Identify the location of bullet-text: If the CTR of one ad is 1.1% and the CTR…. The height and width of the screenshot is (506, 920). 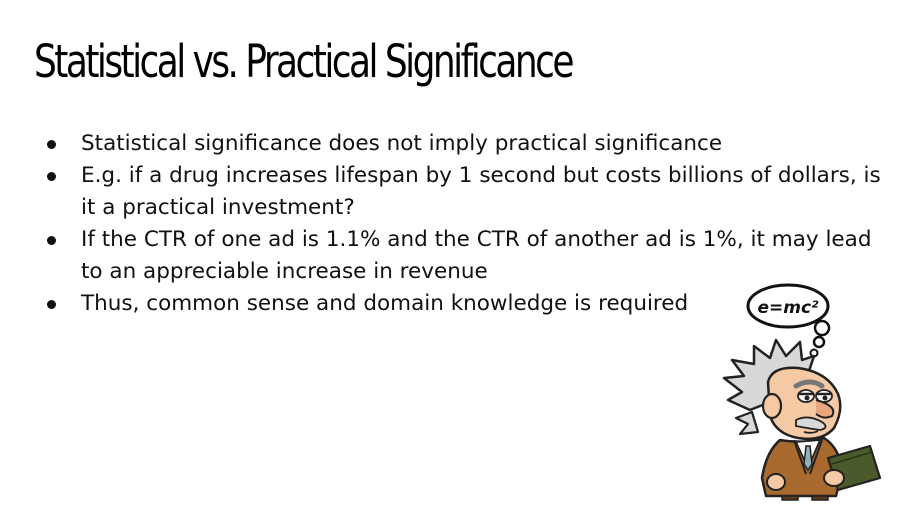
(476, 255).